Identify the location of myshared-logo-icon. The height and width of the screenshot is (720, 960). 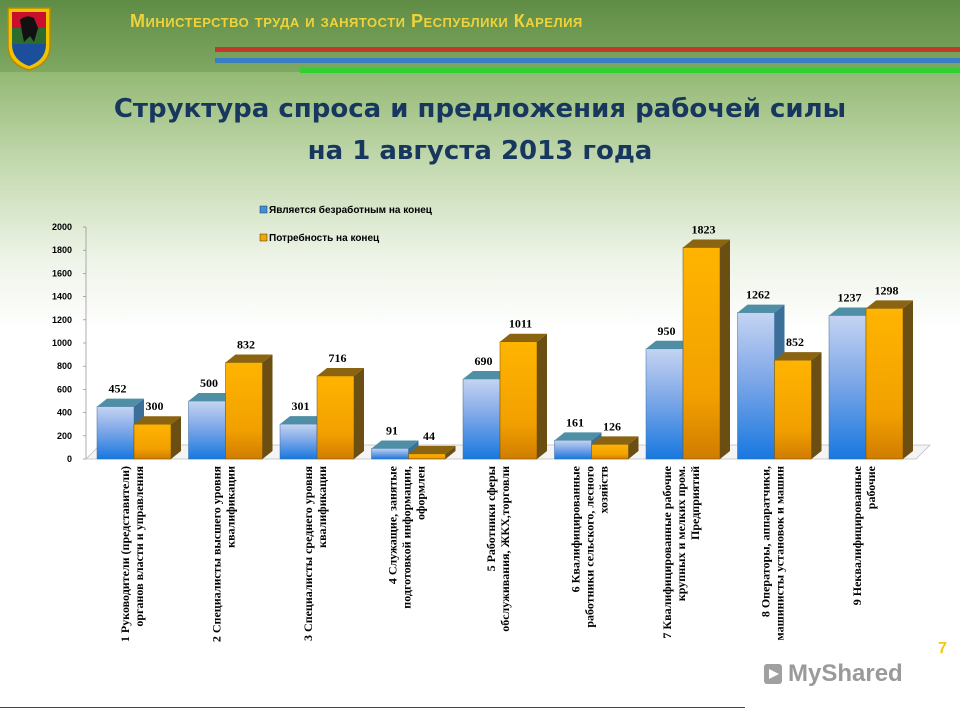
(773, 674).